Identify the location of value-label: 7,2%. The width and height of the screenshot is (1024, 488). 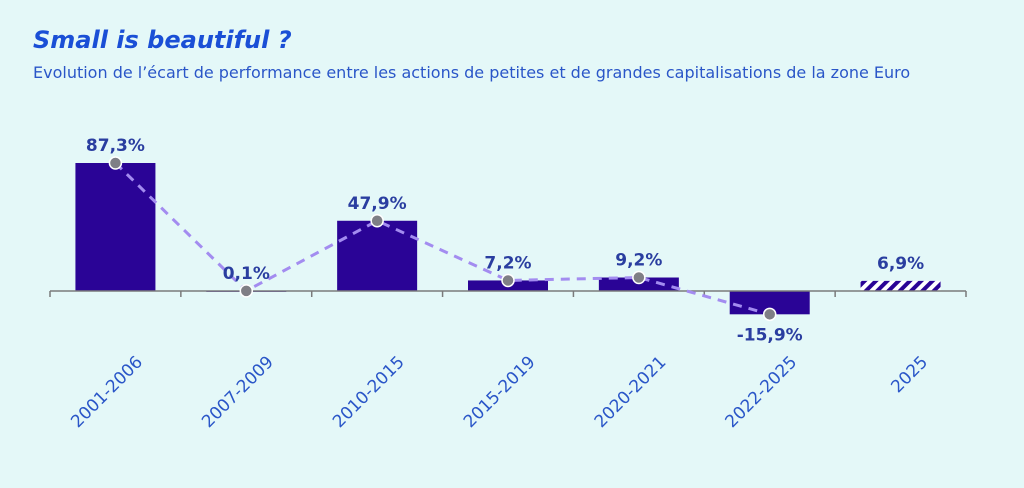
(507, 263).